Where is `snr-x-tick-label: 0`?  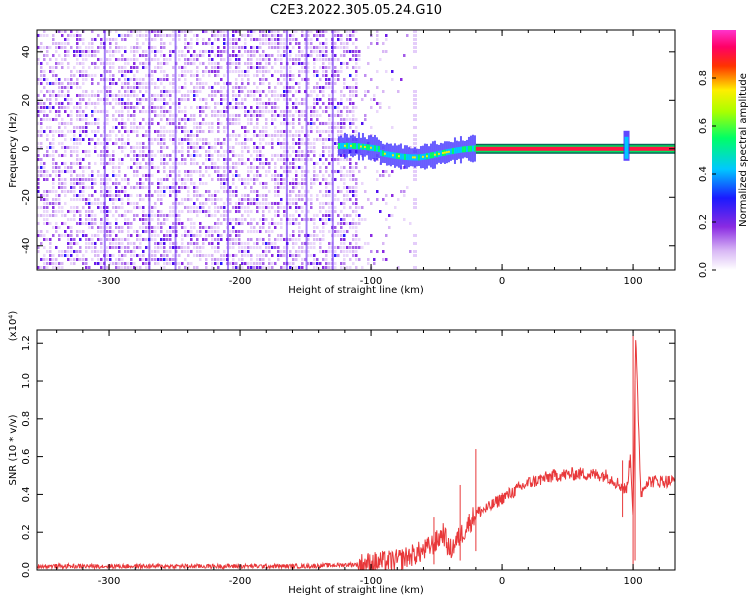
snr-x-tick-label: 0 is located at coordinates (502, 581).